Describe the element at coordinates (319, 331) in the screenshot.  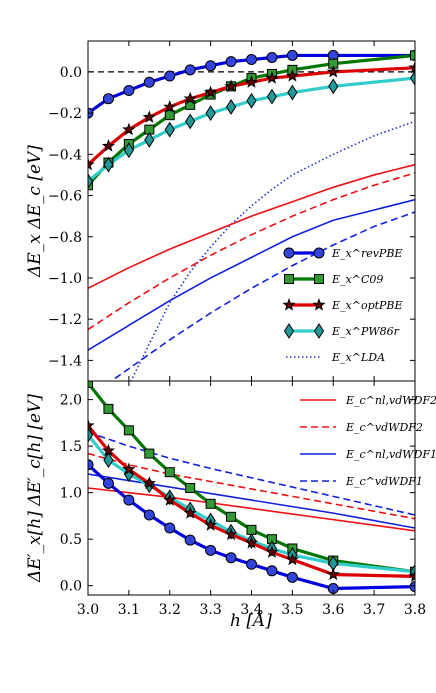
I see `top-legend-marker-e-x-pw86r-b` at that location.